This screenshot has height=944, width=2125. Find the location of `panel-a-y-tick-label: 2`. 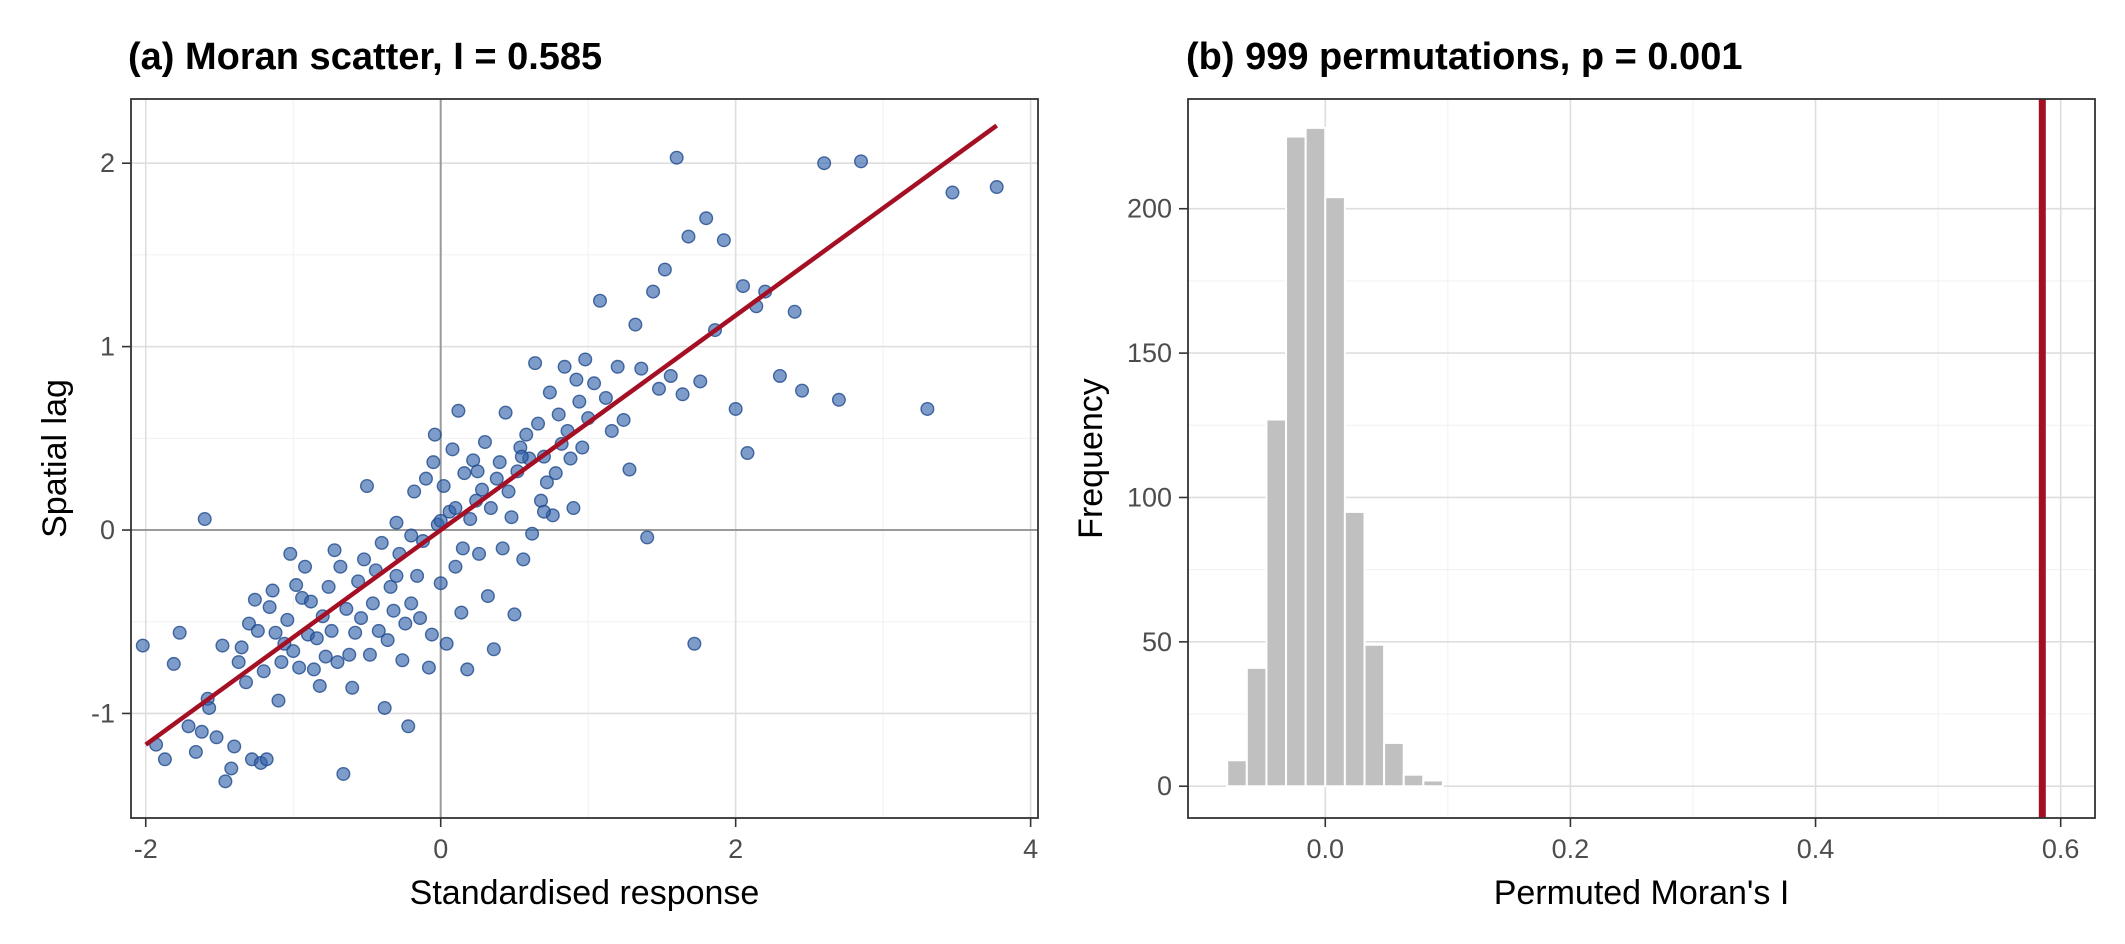

panel-a-y-tick-label: 2 is located at coordinates (107, 163).